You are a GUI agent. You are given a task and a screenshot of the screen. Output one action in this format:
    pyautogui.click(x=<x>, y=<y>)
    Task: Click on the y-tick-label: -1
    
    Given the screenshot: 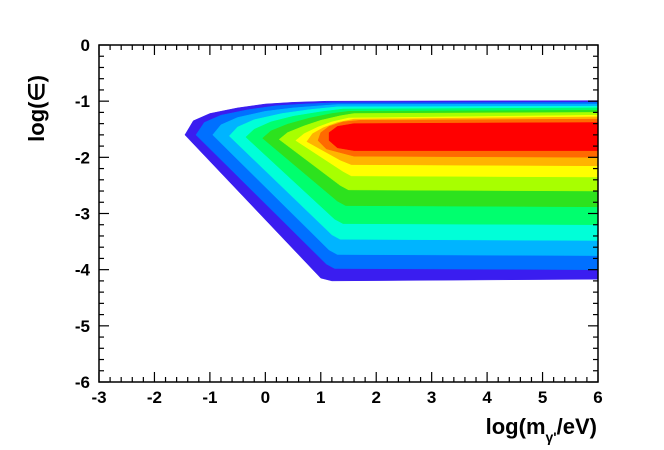 What is the action you would take?
    pyautogui.click(x=82, y=101)
    